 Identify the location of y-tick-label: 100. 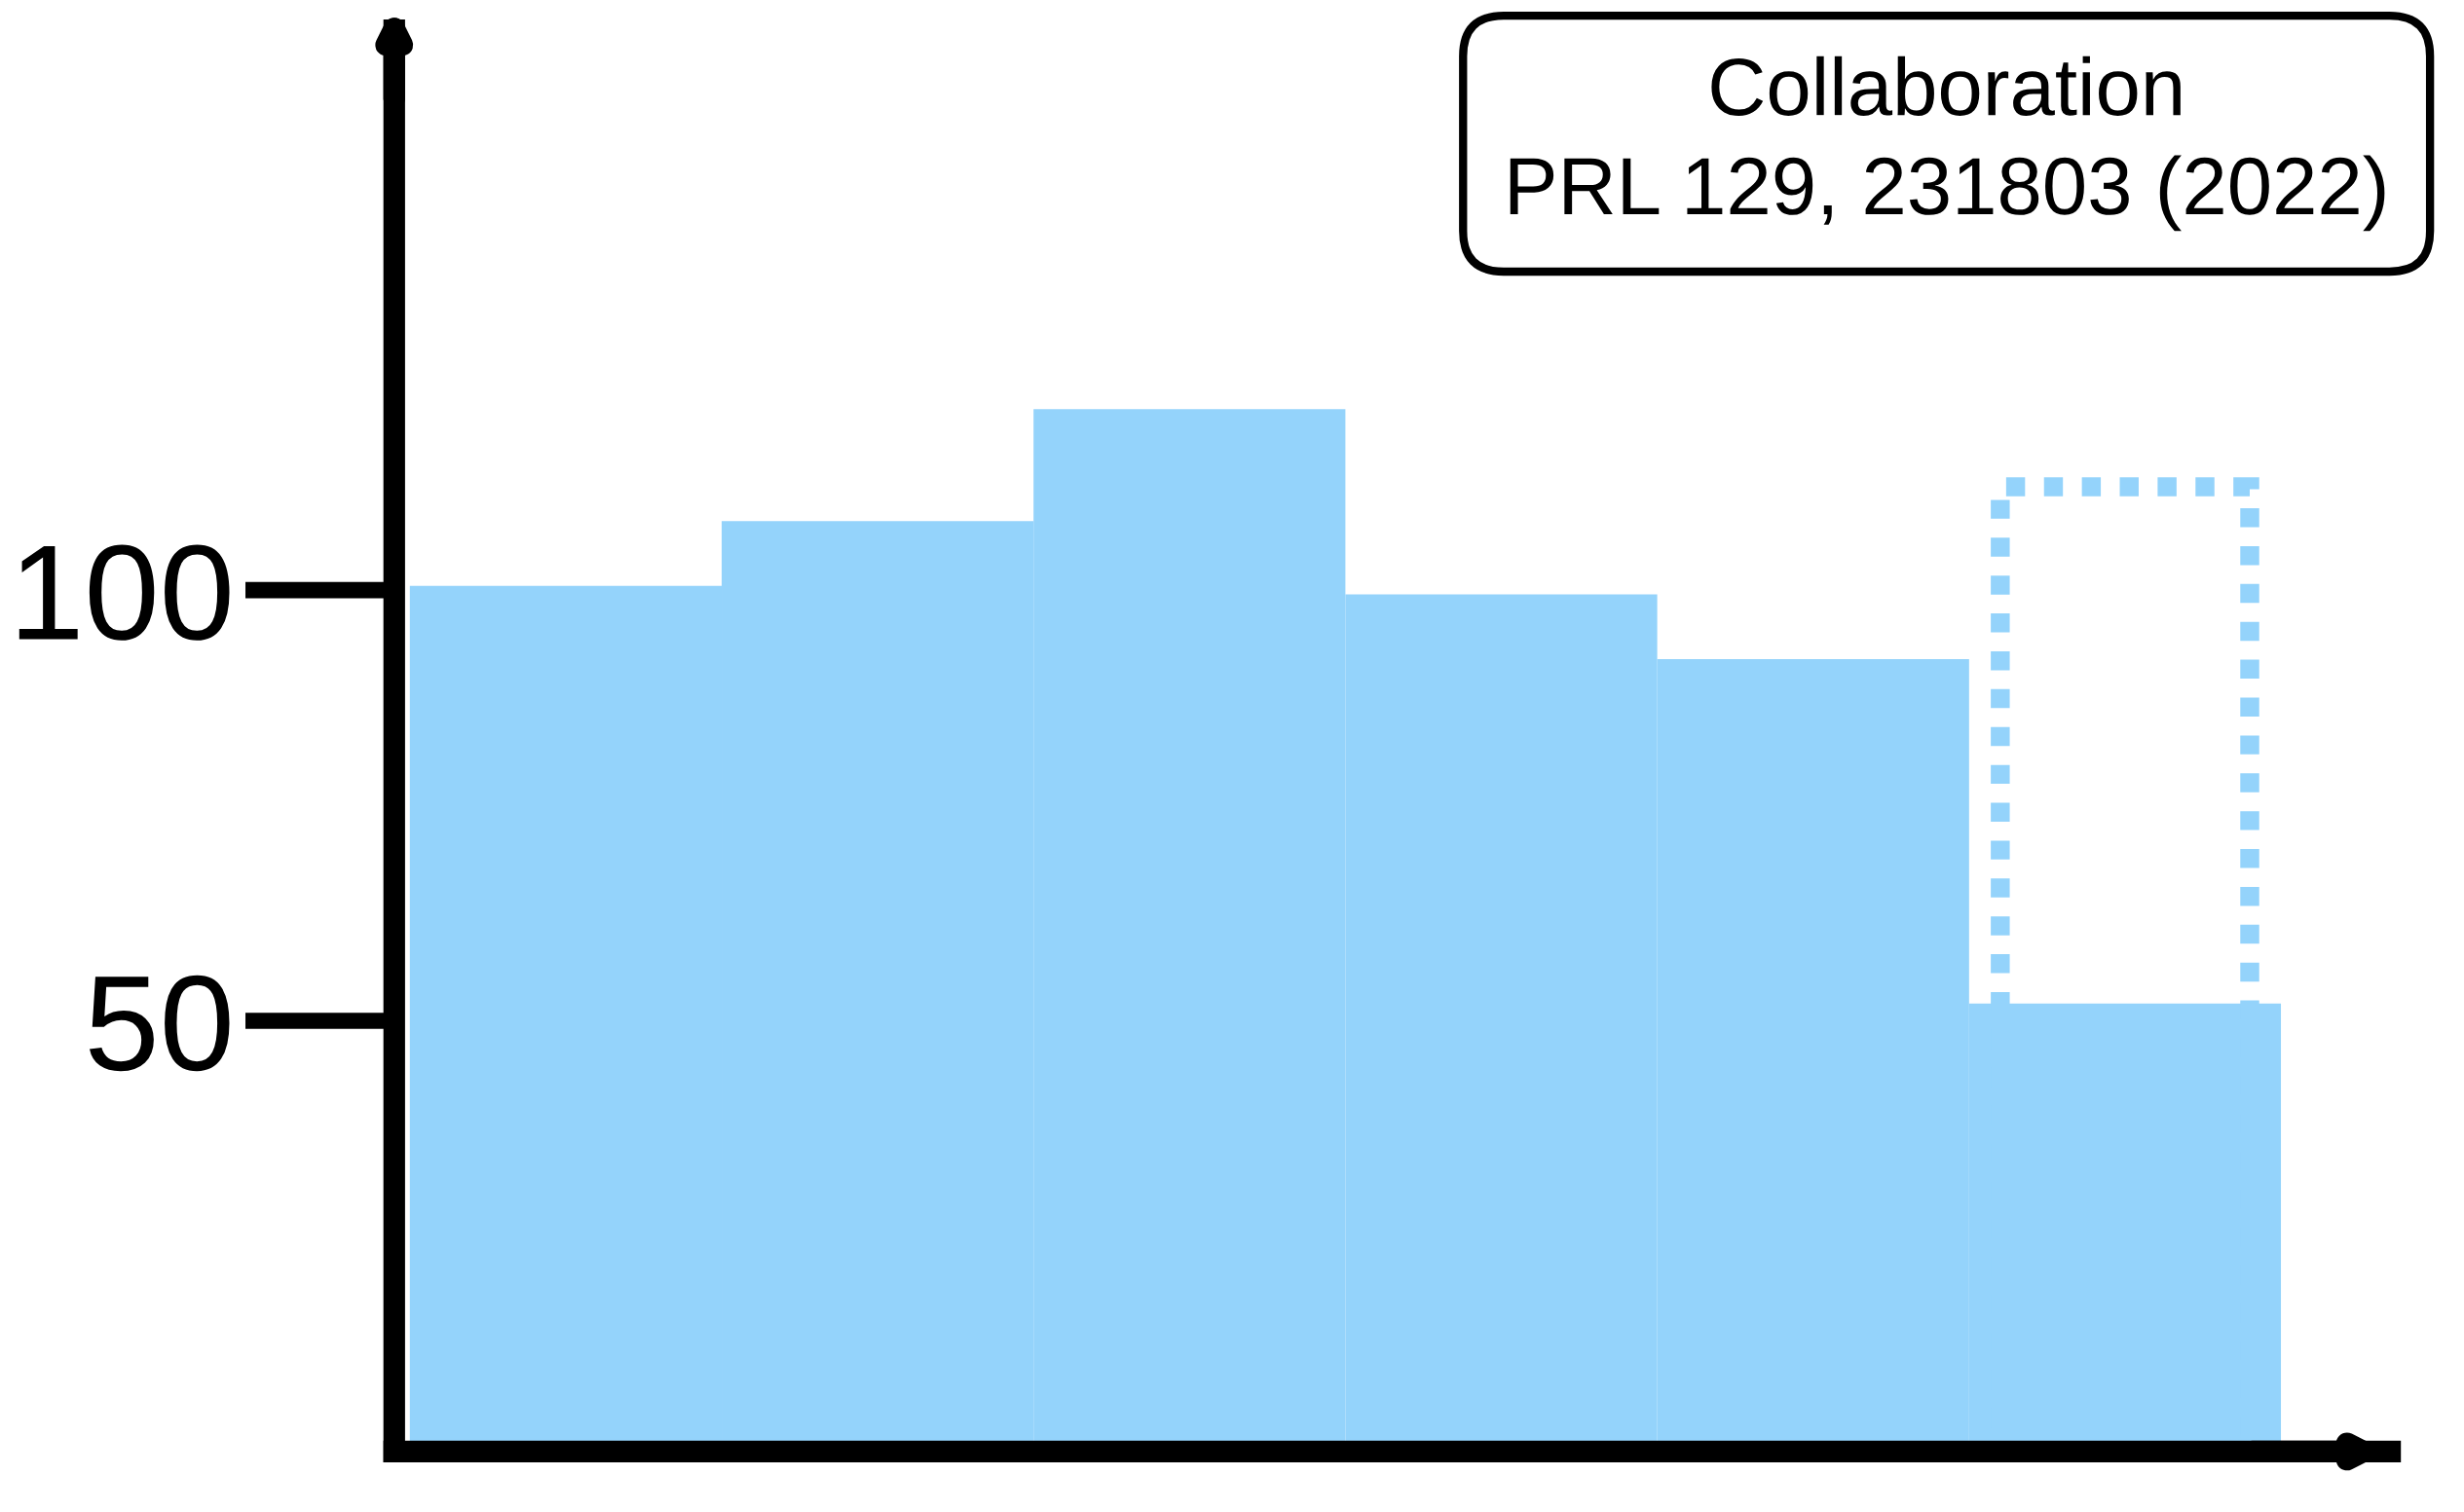
(124, 592).